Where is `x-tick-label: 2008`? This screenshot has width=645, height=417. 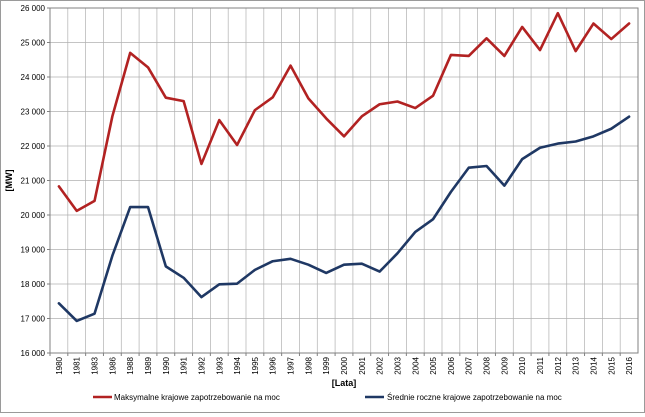
x-tick-label: 2008 is located at coordinates (487, 365).